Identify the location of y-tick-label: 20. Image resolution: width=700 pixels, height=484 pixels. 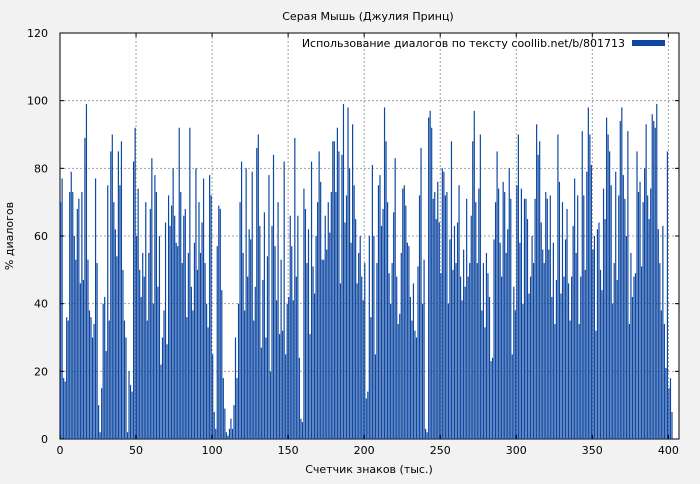
(41, 371).